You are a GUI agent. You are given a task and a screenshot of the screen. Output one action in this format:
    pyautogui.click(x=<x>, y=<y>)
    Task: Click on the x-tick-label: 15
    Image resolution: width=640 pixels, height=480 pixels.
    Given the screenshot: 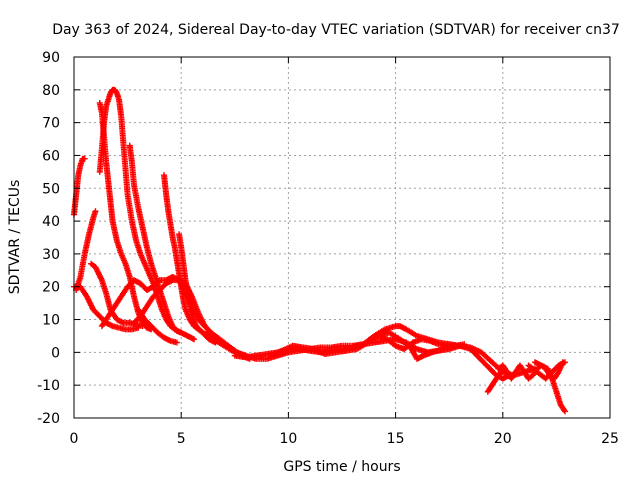 What is the action you would take?
    pyautogui.click(x=396, y=439)
    